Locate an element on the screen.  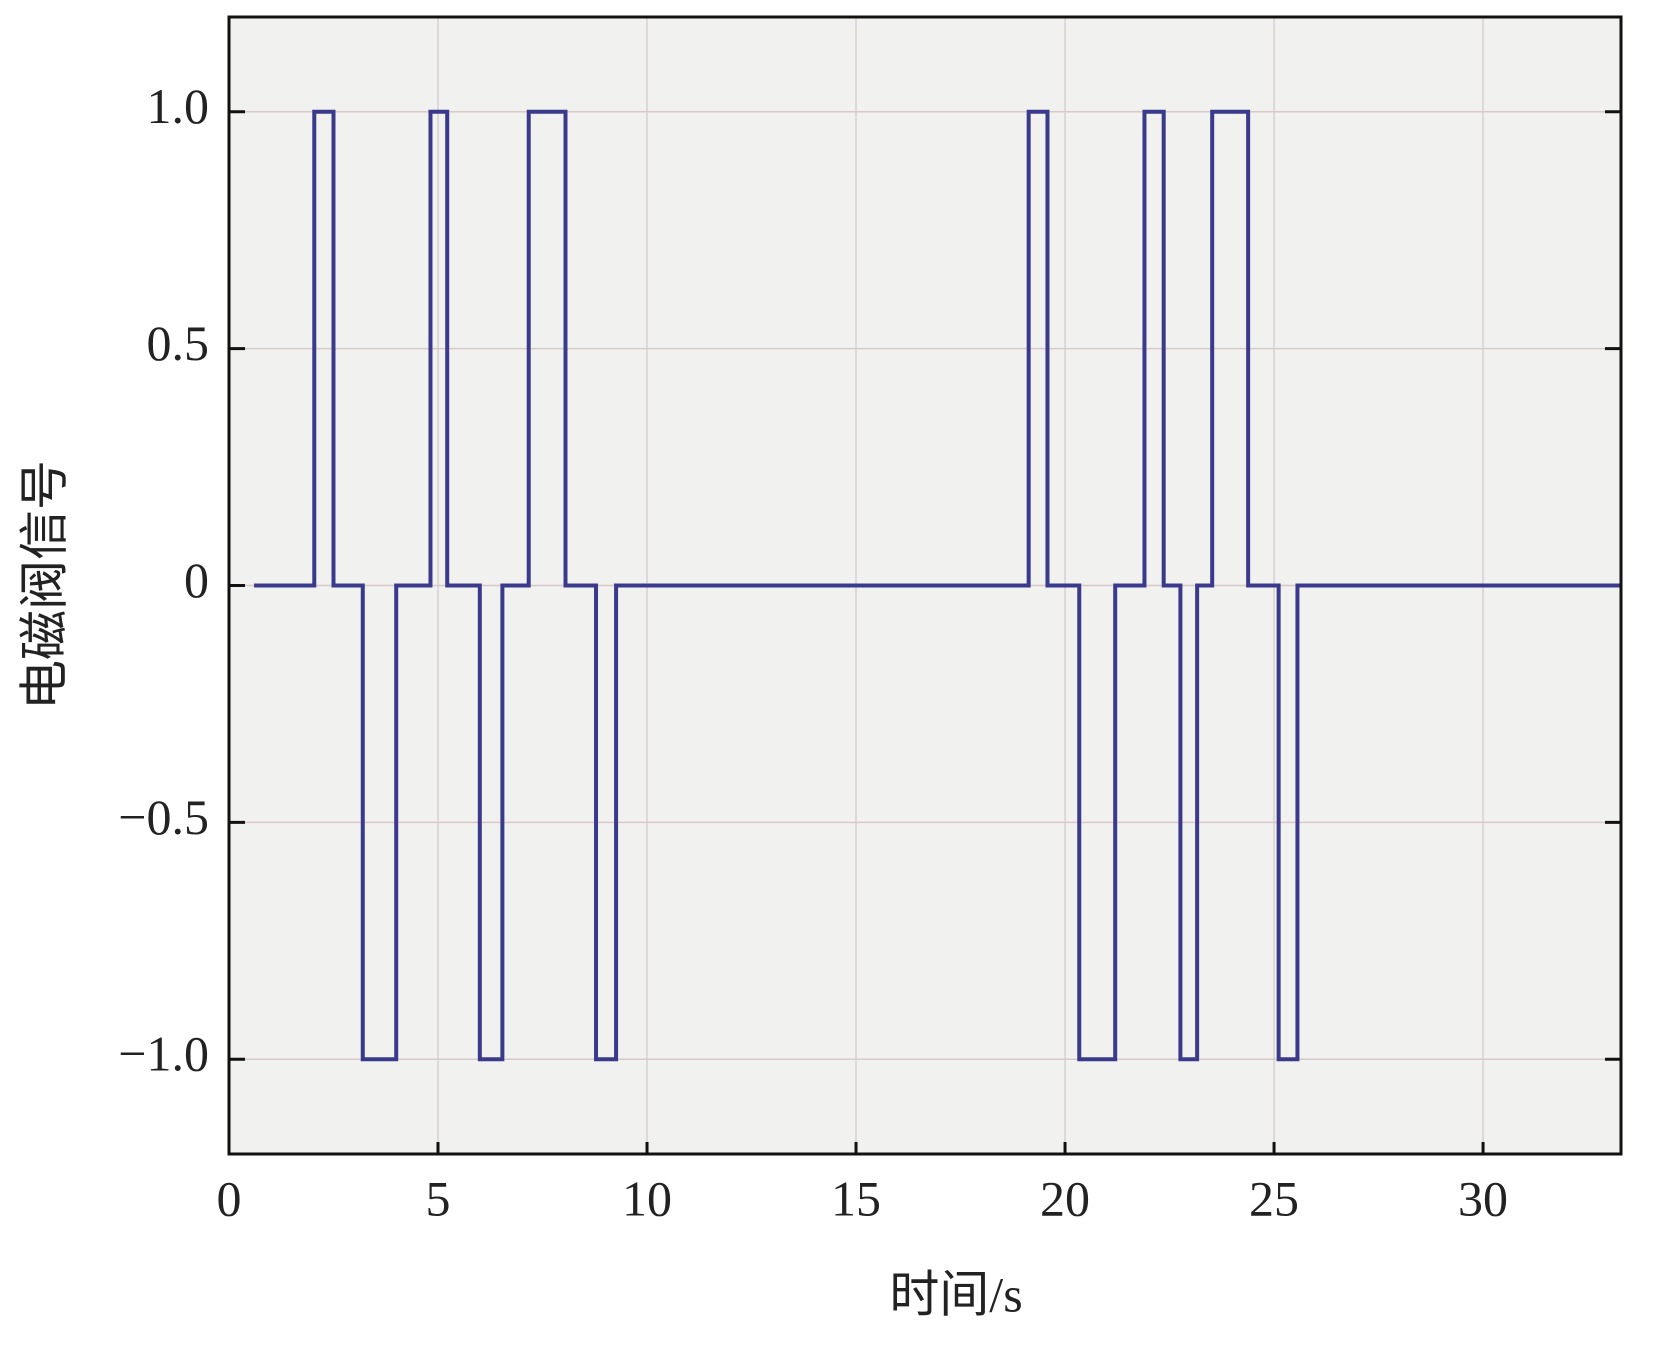
y-tick-label: 0.5 is located at coordinates (178, 343).